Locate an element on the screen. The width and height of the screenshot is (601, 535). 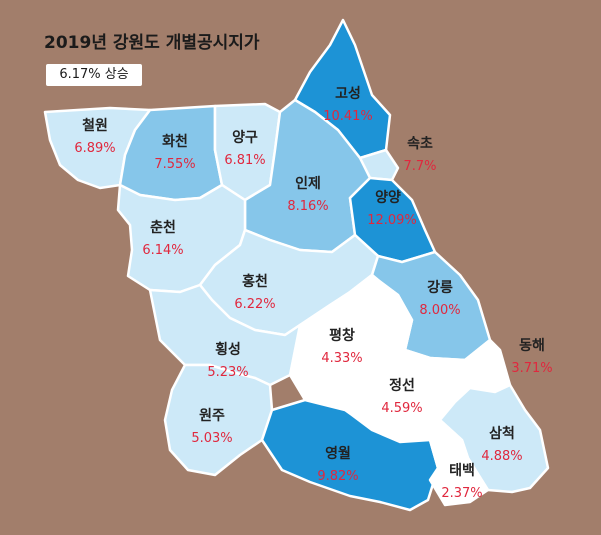
label-value-hongcheon: 6.22% is located at coordinates (254, 304).